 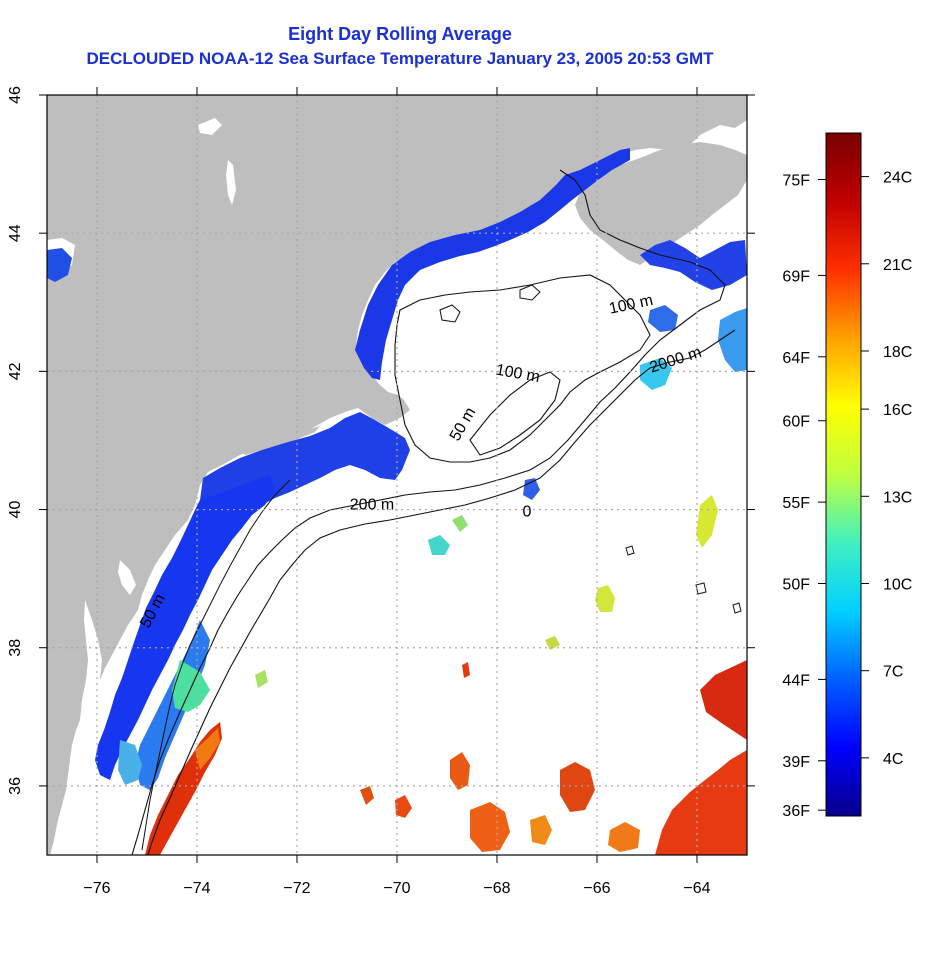 I want to click on colorbar-f-label: 39F, so click(x=796, y=762).